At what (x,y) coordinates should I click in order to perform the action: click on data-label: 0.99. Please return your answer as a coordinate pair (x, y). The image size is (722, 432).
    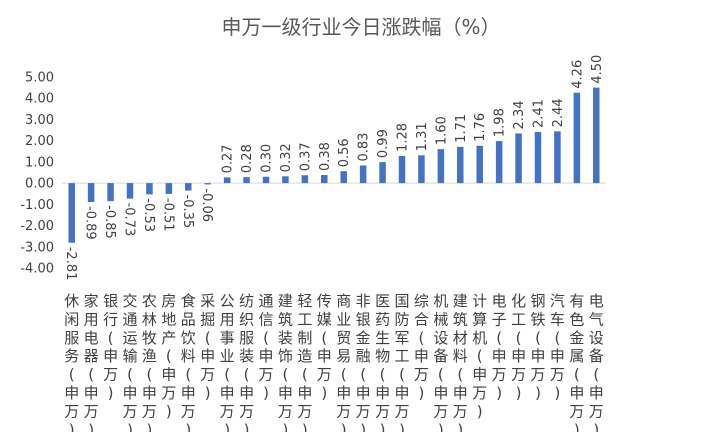
    Looking at the image, I should click on (383, 143).